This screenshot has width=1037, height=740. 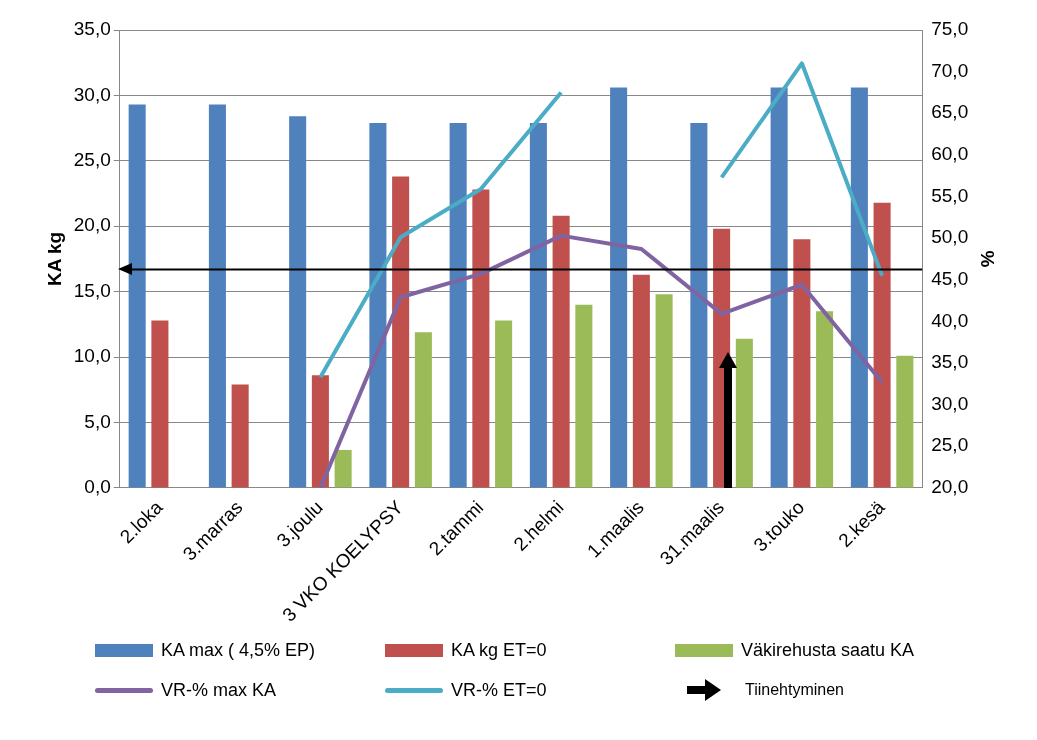 What do you see at coordinates (97, 421) in the screenshot?
I see `y-tick-label: 5,0` at bounding box center [97, 421].